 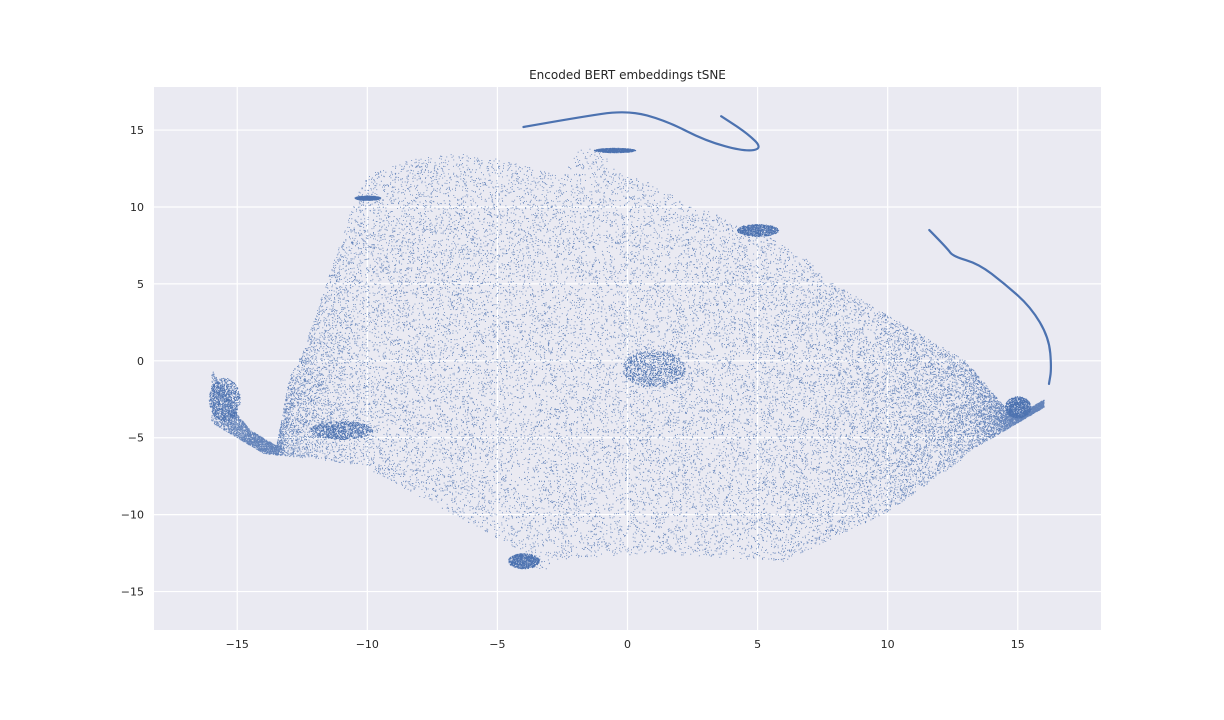 I want to click on chart-title: Encoded BERT embeddings tSNE, so click(x=627, y=75).